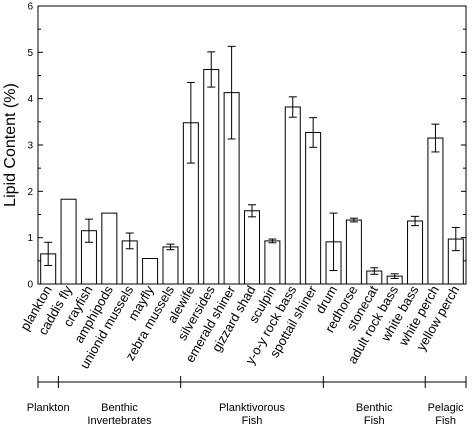 Image resolution: width=476 pixels, height=432 pixels. What do you see at coordinates (30, 99) in the screenshot?
I see `y-tick-label: 4` at bounding box center [30, 99].